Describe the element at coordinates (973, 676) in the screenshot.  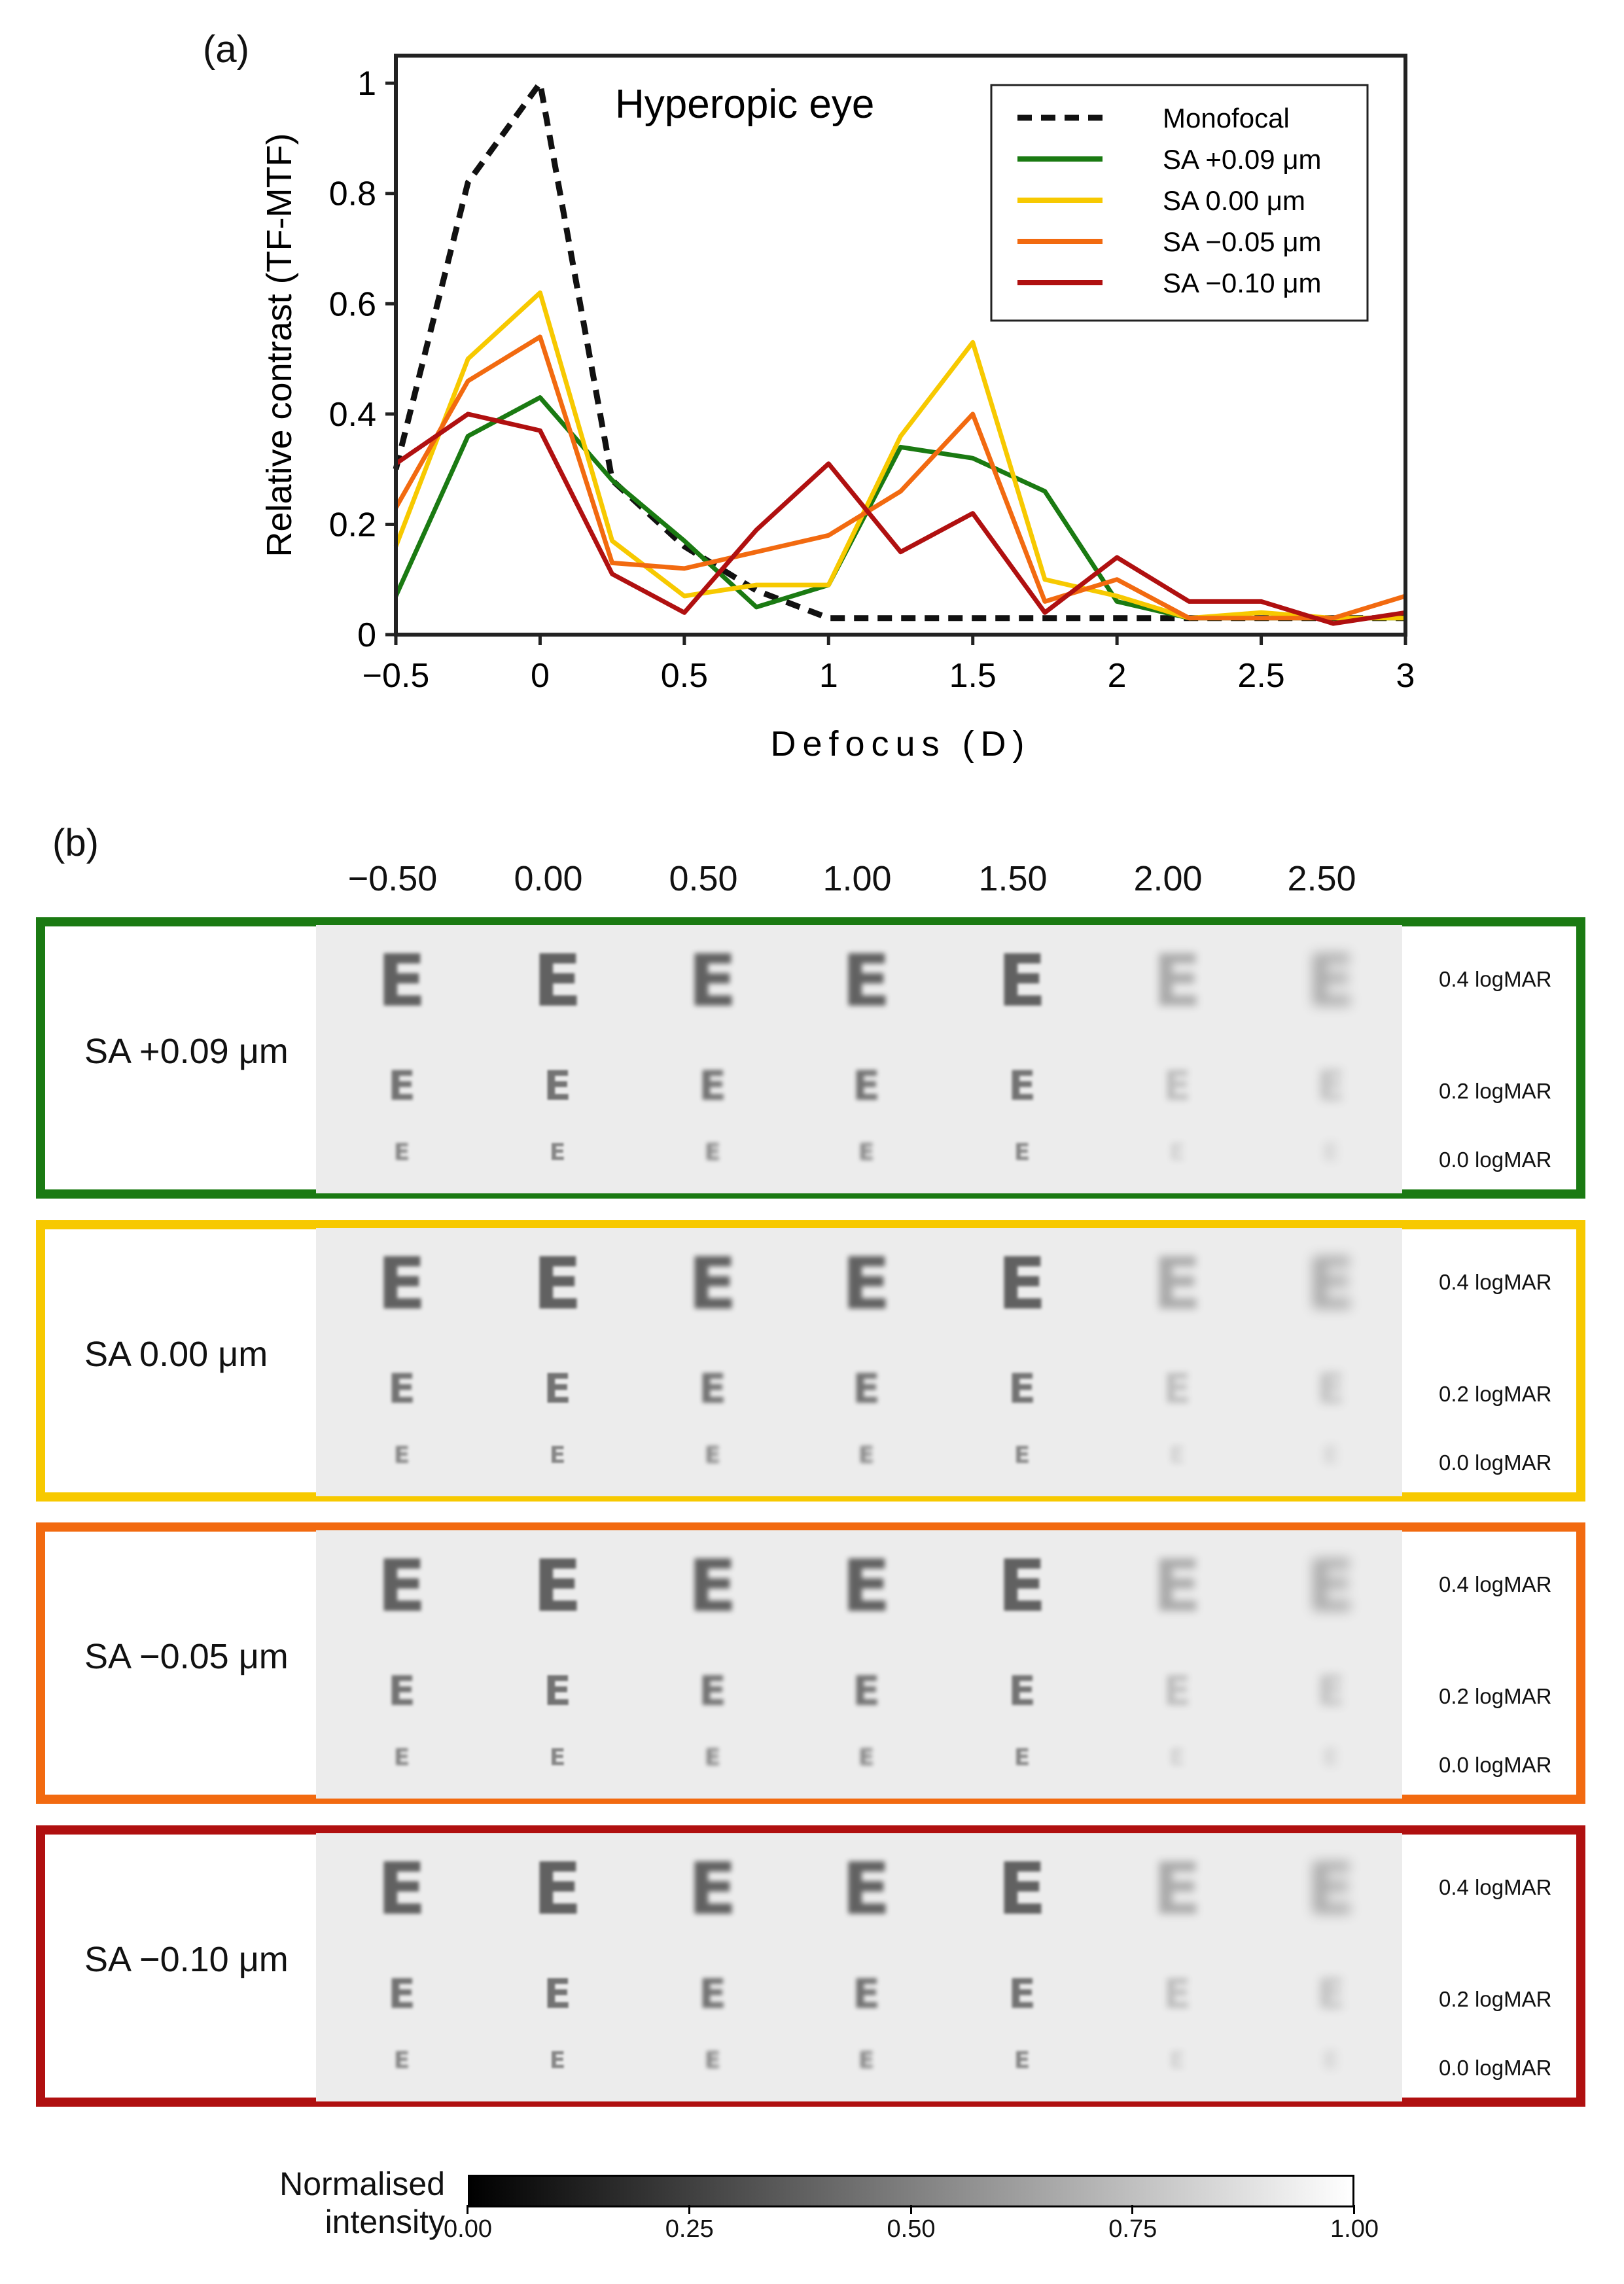
I see `x-tick-label: 1.5` at that location.